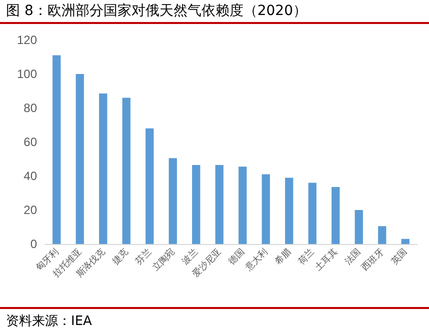 This screenshot has width=429, height=336. Describe the element at coordinates (34, 244) in the screenshot. I see `y-tick-label: 0` at that location.